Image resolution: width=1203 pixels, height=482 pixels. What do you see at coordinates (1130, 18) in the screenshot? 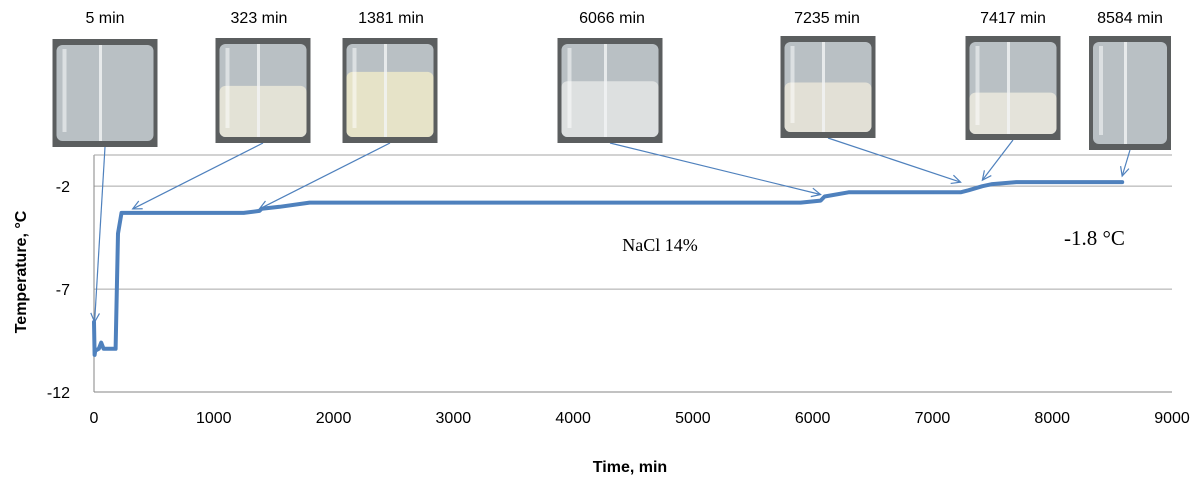
I see `photo-time-label: 8584 min` at bounding box center [1130, 18].